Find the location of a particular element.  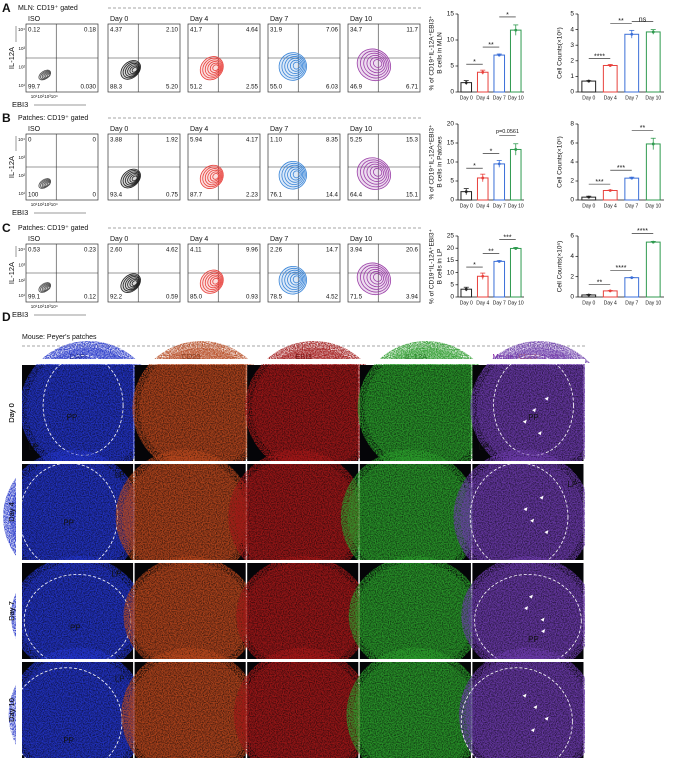

y-tick-label: 10³ is located at coordinates (21, 265).